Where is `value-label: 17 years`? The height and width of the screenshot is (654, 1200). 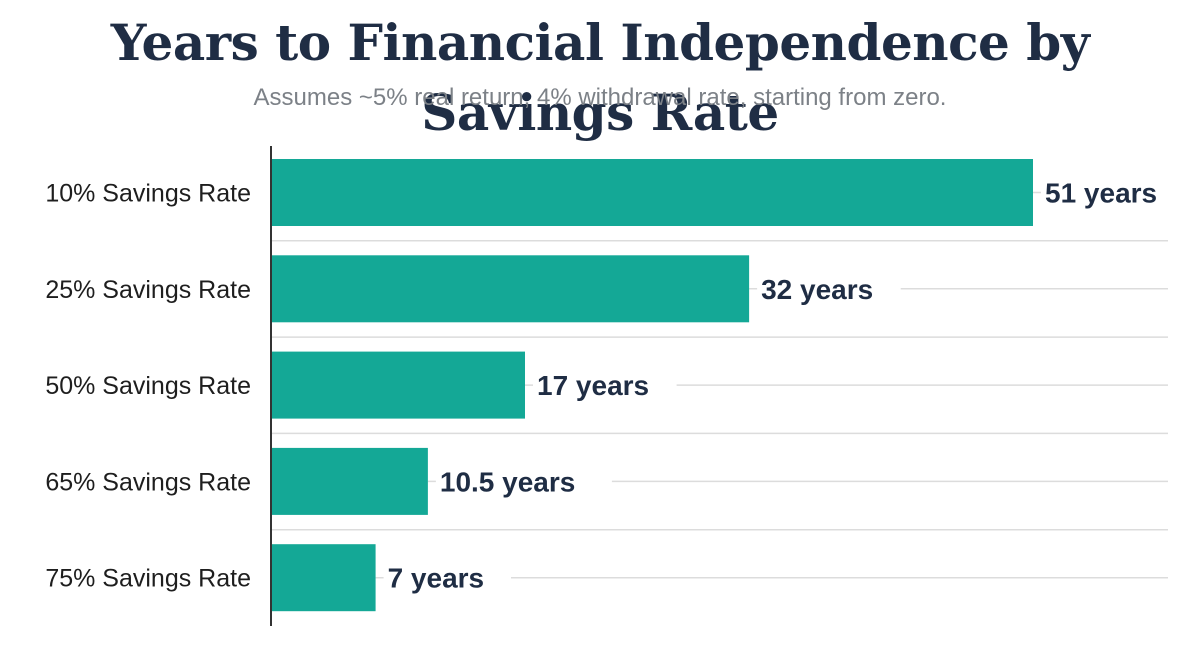
value-label: 17 years is located at coordinates (593, 385).